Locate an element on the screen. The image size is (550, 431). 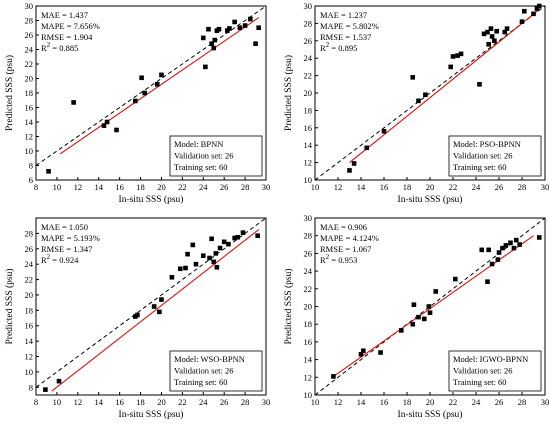
x-tick-label: 28 is located at coordinates (245, 187).